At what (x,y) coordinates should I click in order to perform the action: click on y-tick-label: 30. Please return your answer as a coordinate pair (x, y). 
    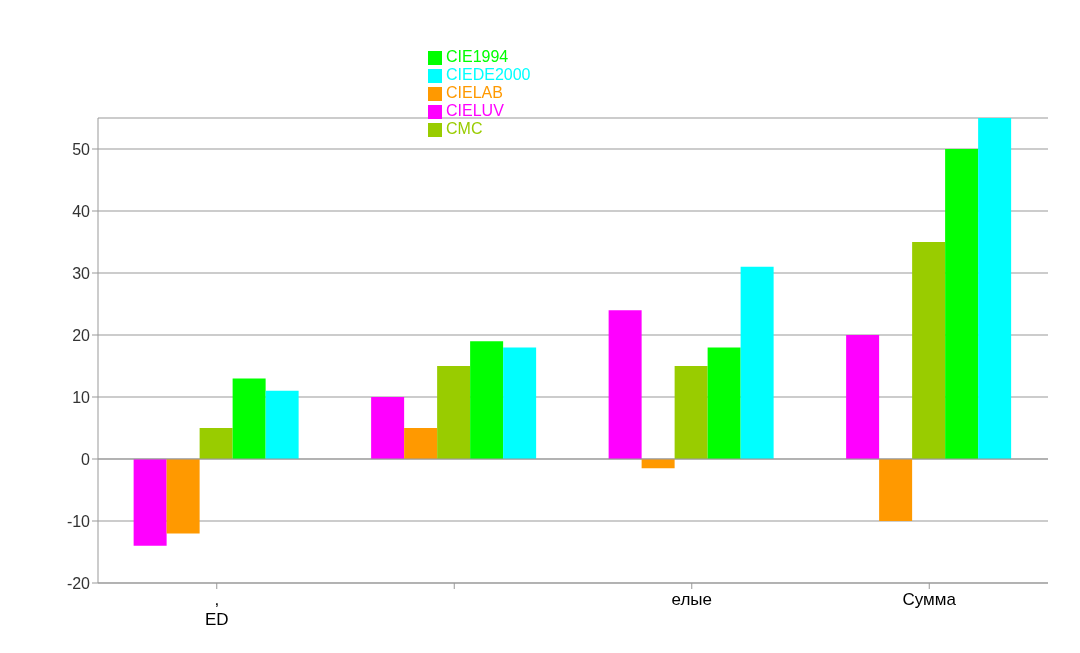
    Looking at the image, I should click on (81, 273).